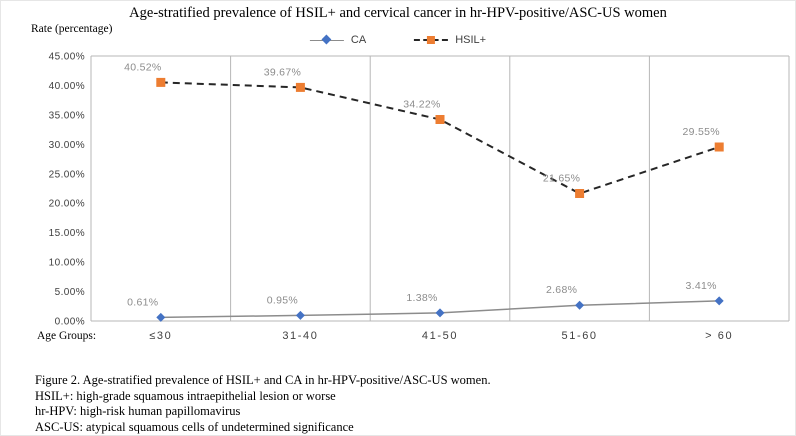 The height and width of the screenshot is (436, 796). I want to click on svg-text: 34.22%, so click(421, 105).